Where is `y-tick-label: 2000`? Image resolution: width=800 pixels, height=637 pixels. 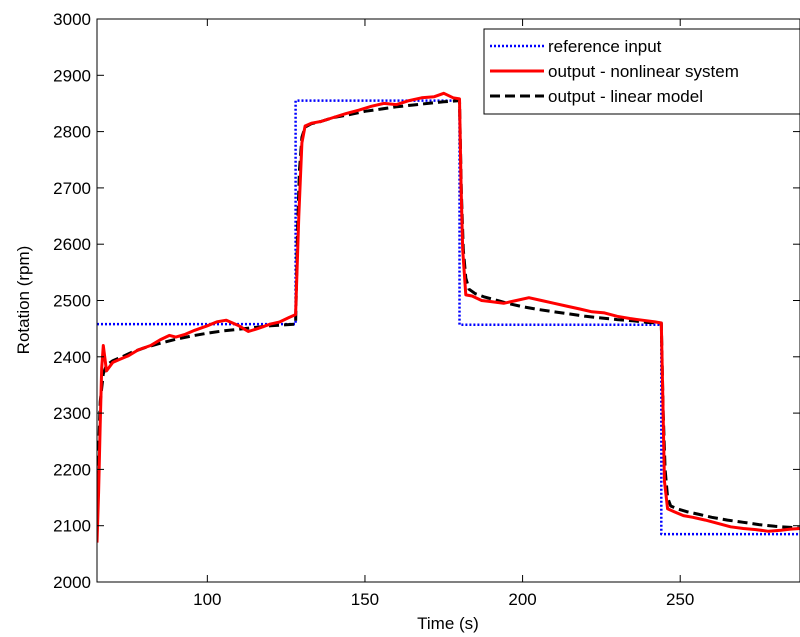
y-tick-label: 2000 is located at coordinates (72, 582).